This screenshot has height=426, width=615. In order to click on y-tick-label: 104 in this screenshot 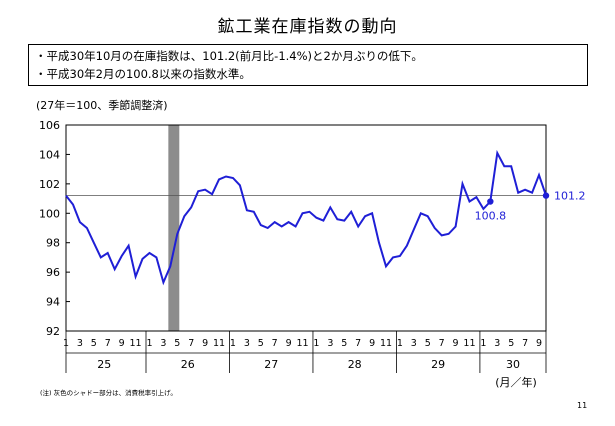, I will do `click(49, 154)`.